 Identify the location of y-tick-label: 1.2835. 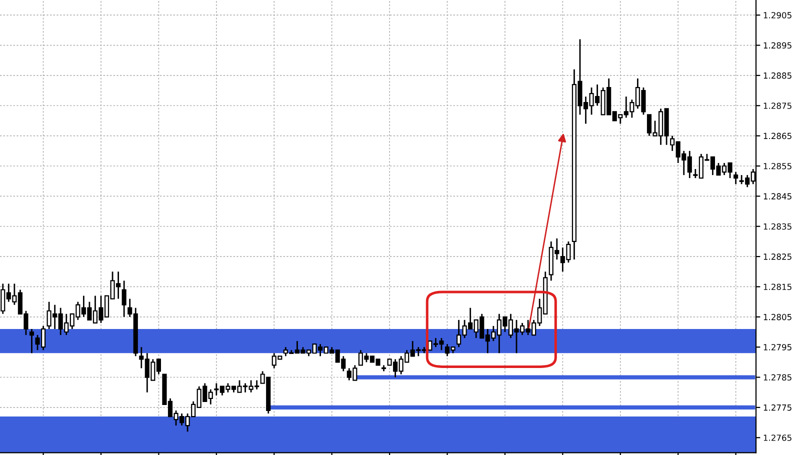
(778, 226).